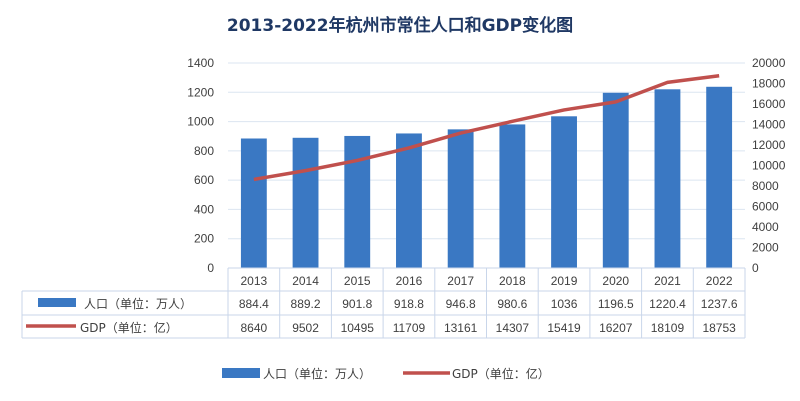 The width and height of the screenshot is (800, 401). I want to click on population-data-label: 918.8, so click(409, 304).